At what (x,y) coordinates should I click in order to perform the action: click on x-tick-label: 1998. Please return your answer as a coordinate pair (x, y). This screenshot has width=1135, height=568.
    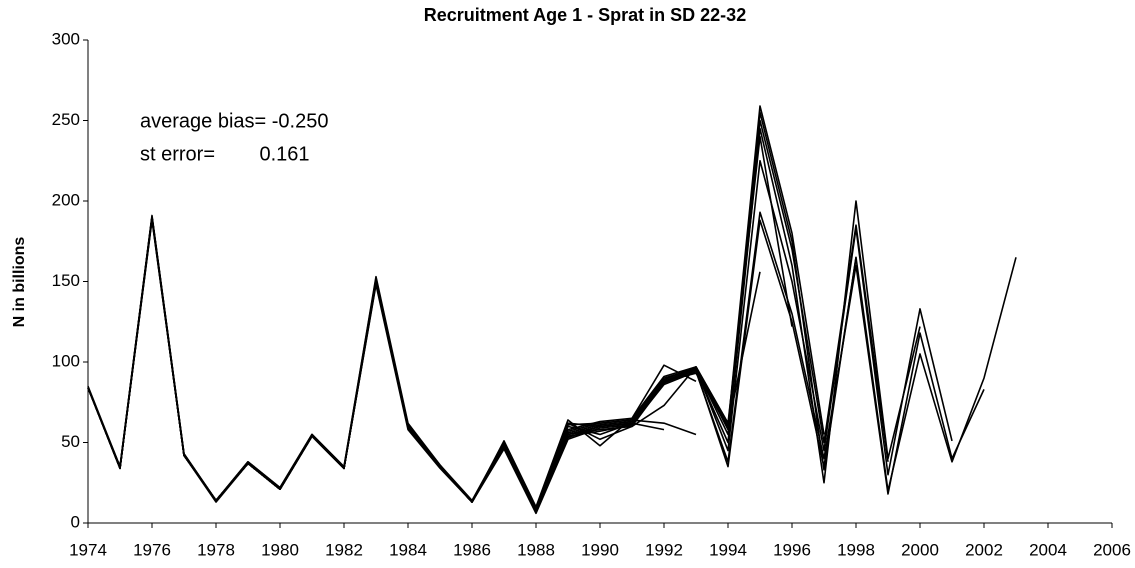
    Looking at the image, I should click on (856, 549).